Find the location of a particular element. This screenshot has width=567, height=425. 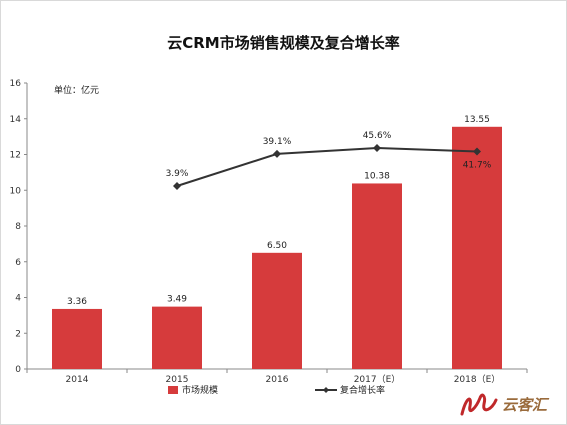

y-tick-label: 2 is located at coordinates (18, 334).